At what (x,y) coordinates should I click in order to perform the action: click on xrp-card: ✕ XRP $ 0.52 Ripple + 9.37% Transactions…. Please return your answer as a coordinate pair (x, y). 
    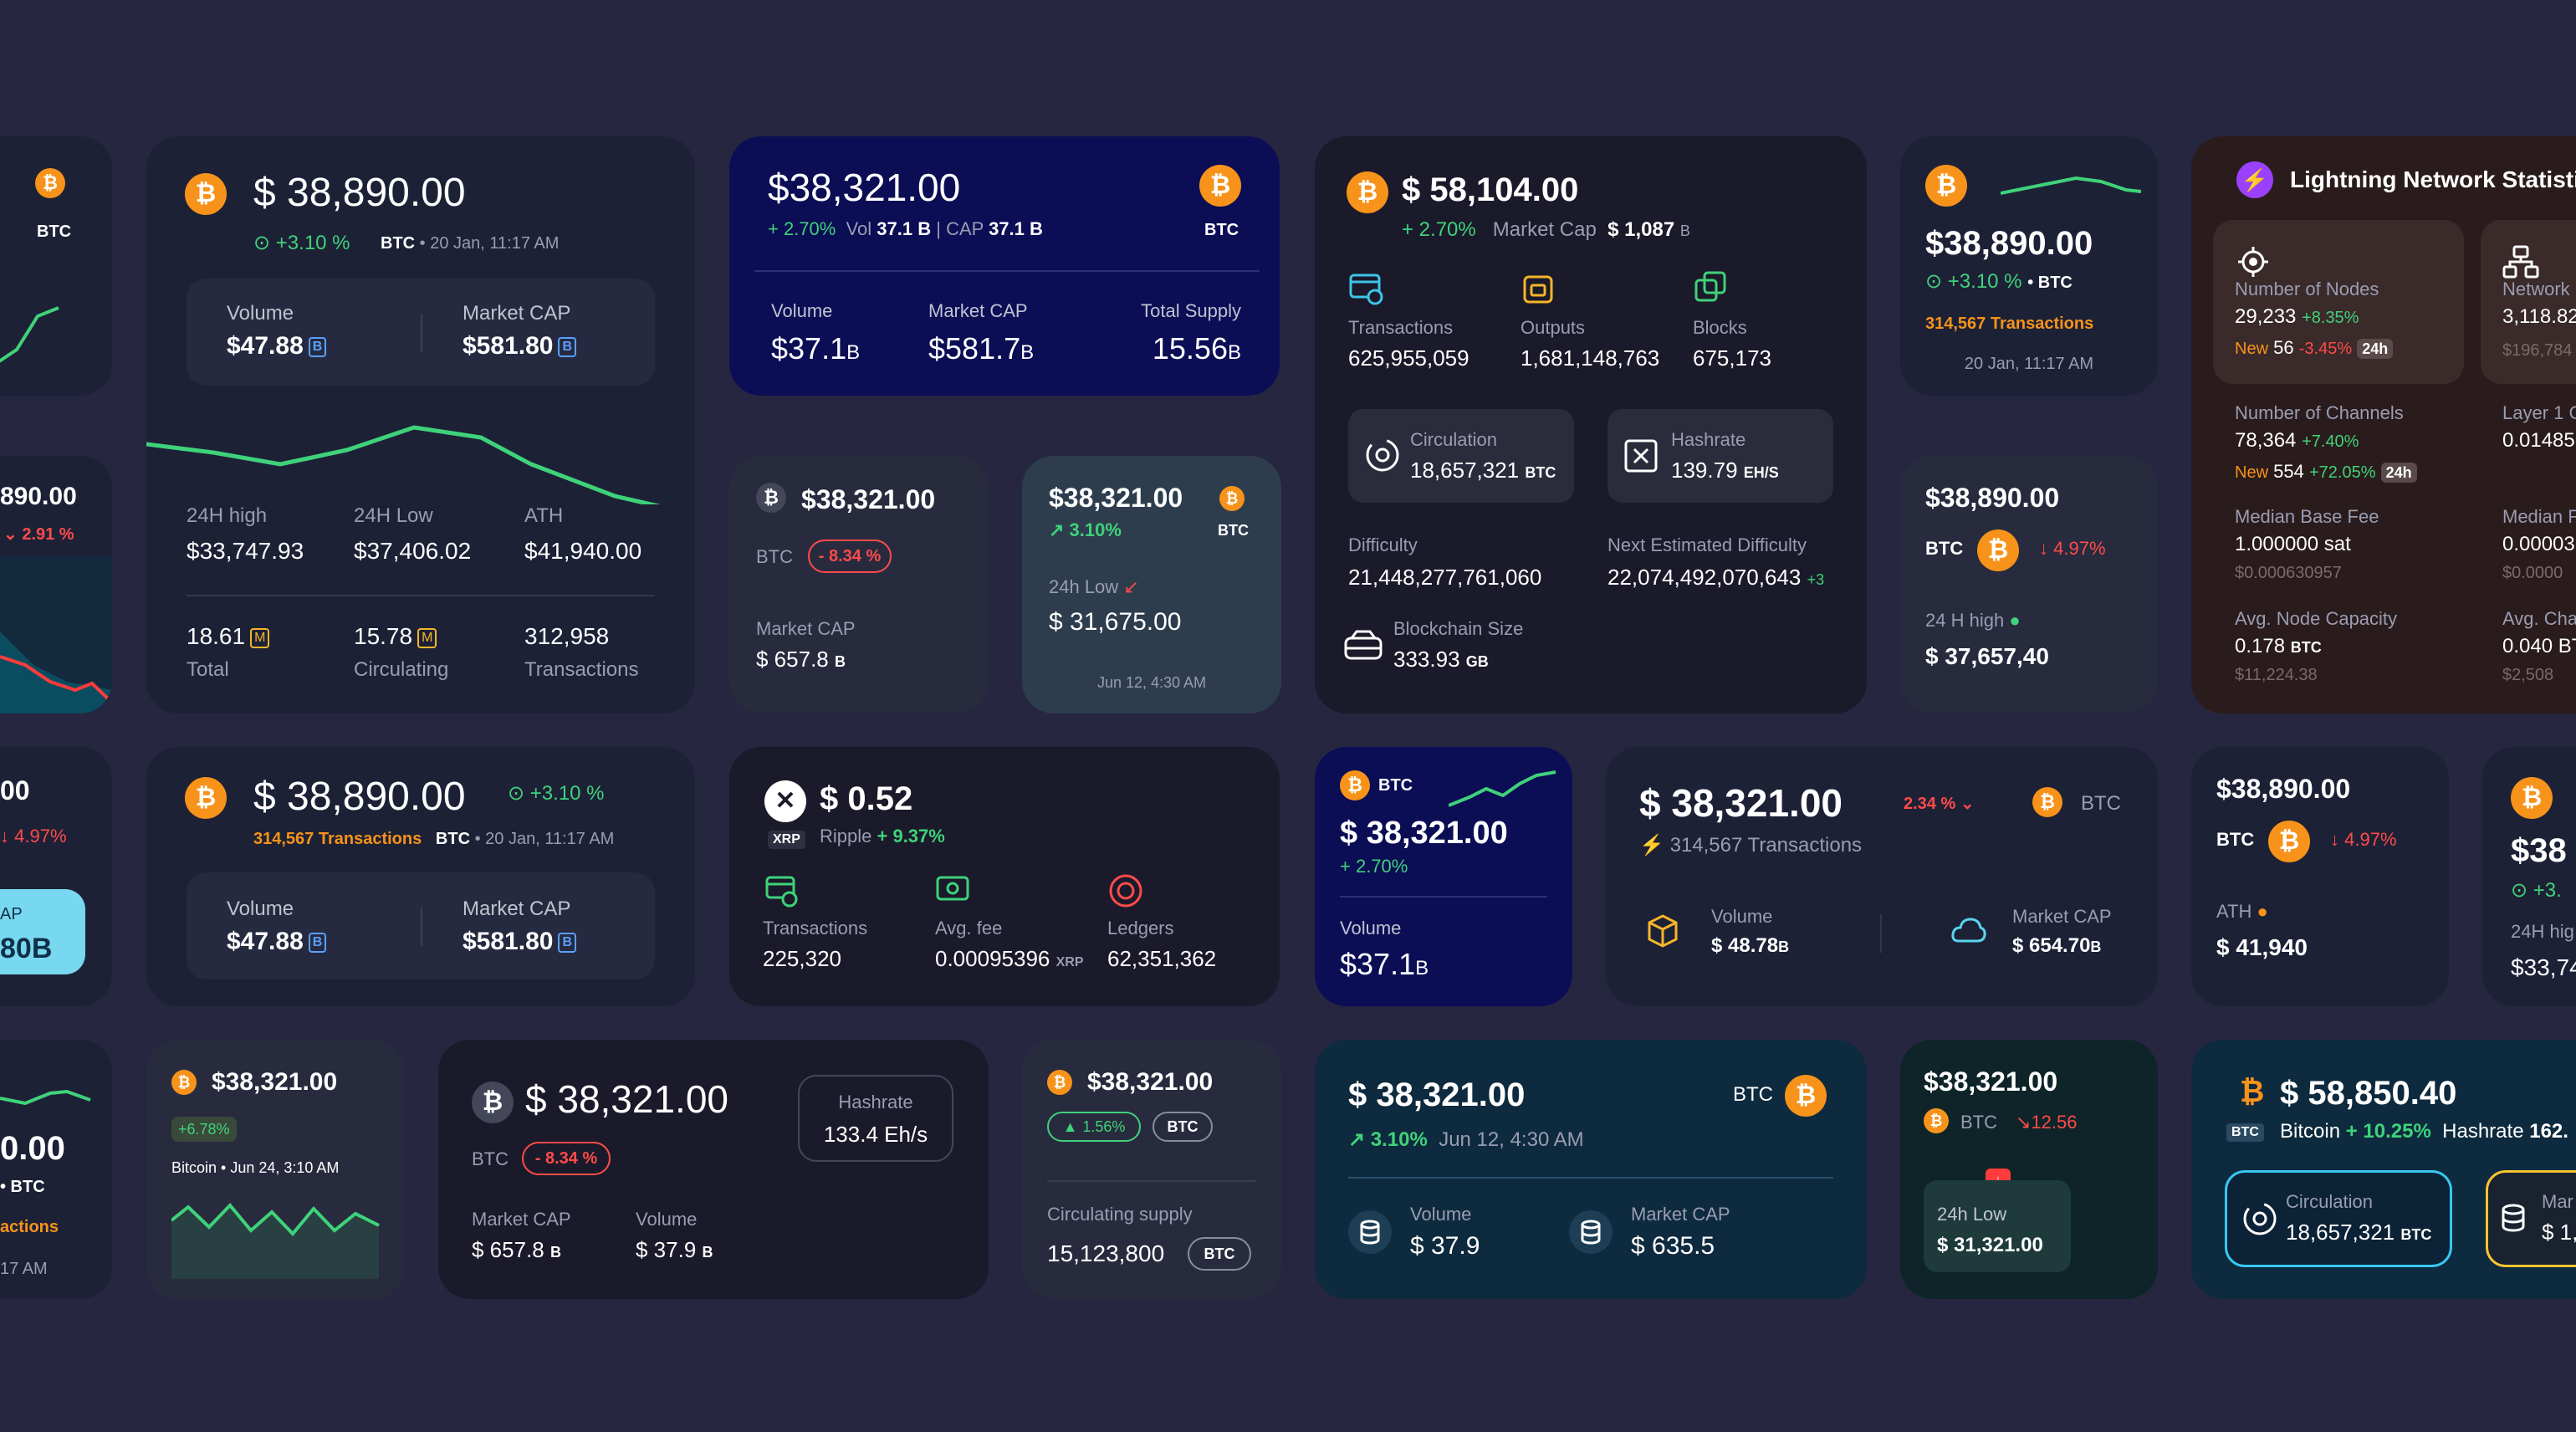
    Looking at the image, I should click on (1004, 876).